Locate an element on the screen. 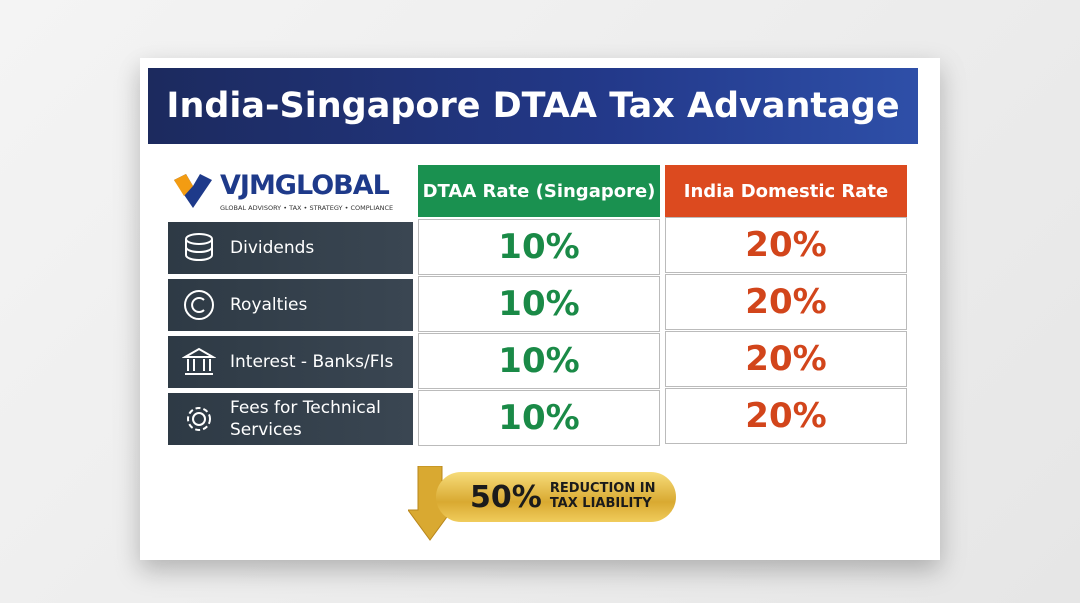 The height and width of the screenshot is (603, 1080). logo-name: VJMGLOBAL is located at coordinates (305, 185).